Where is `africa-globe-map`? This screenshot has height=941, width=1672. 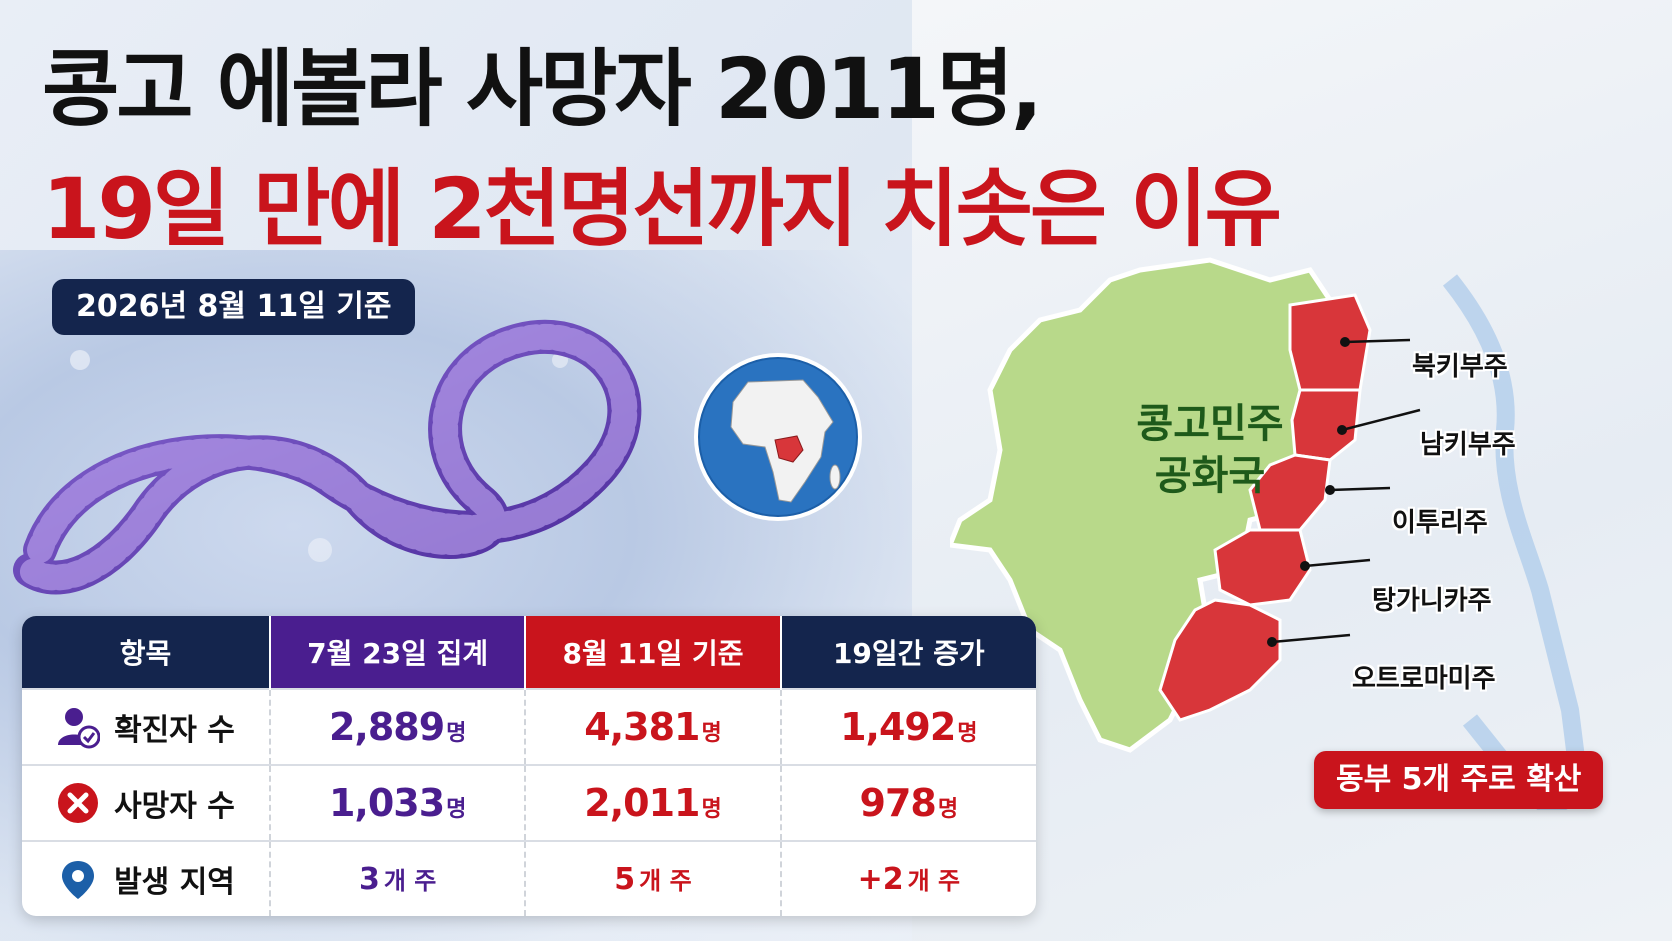 africa-globe-map is located at coordinates (778, 437).